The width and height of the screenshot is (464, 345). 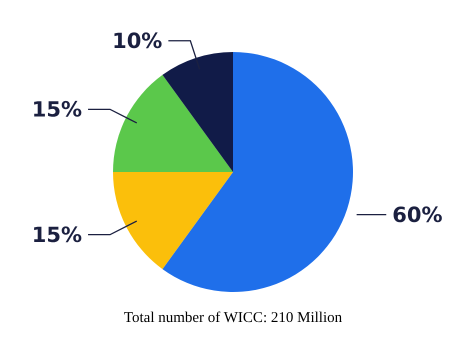 What do you see at coordinates (233, 318) in the screenshot?
I see `text: Total number of WICC: 210 Million` at bounding box center [233, 318].